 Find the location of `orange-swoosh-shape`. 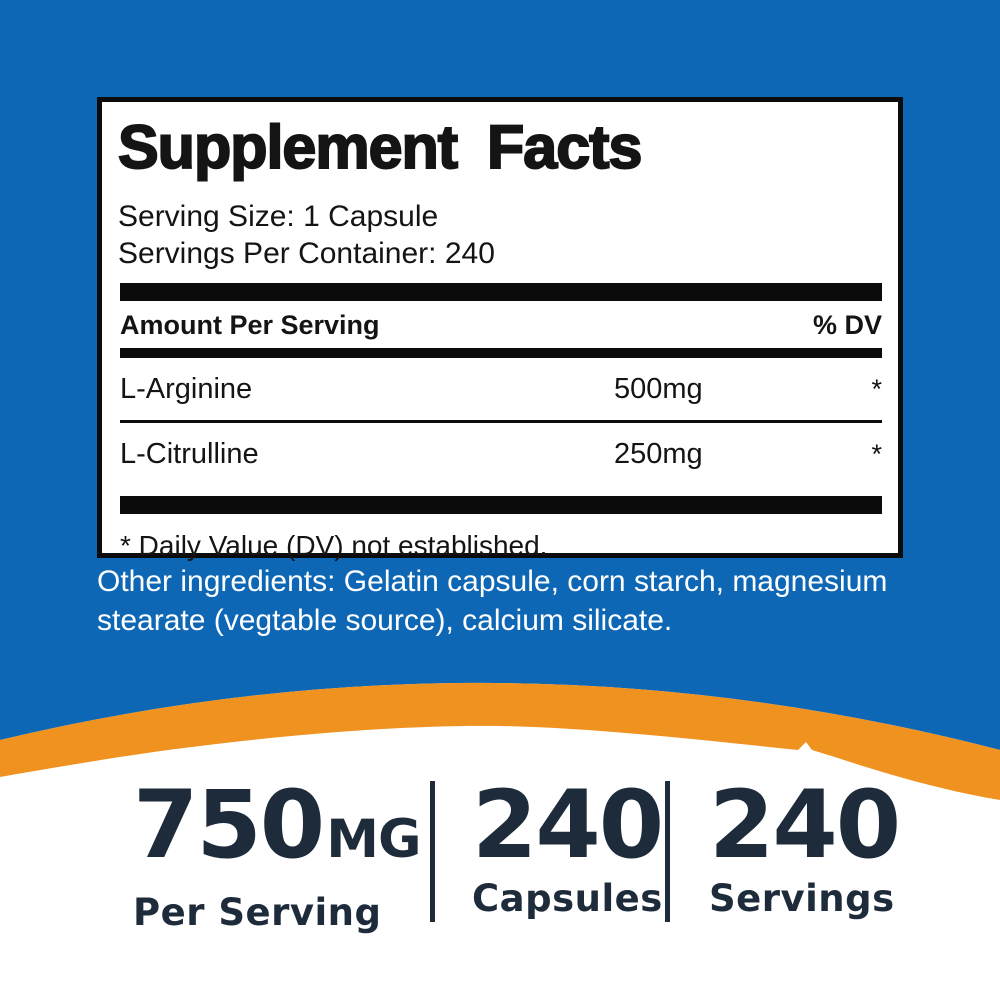

orange-swoosh-shape is located at coordinates (500, 741).